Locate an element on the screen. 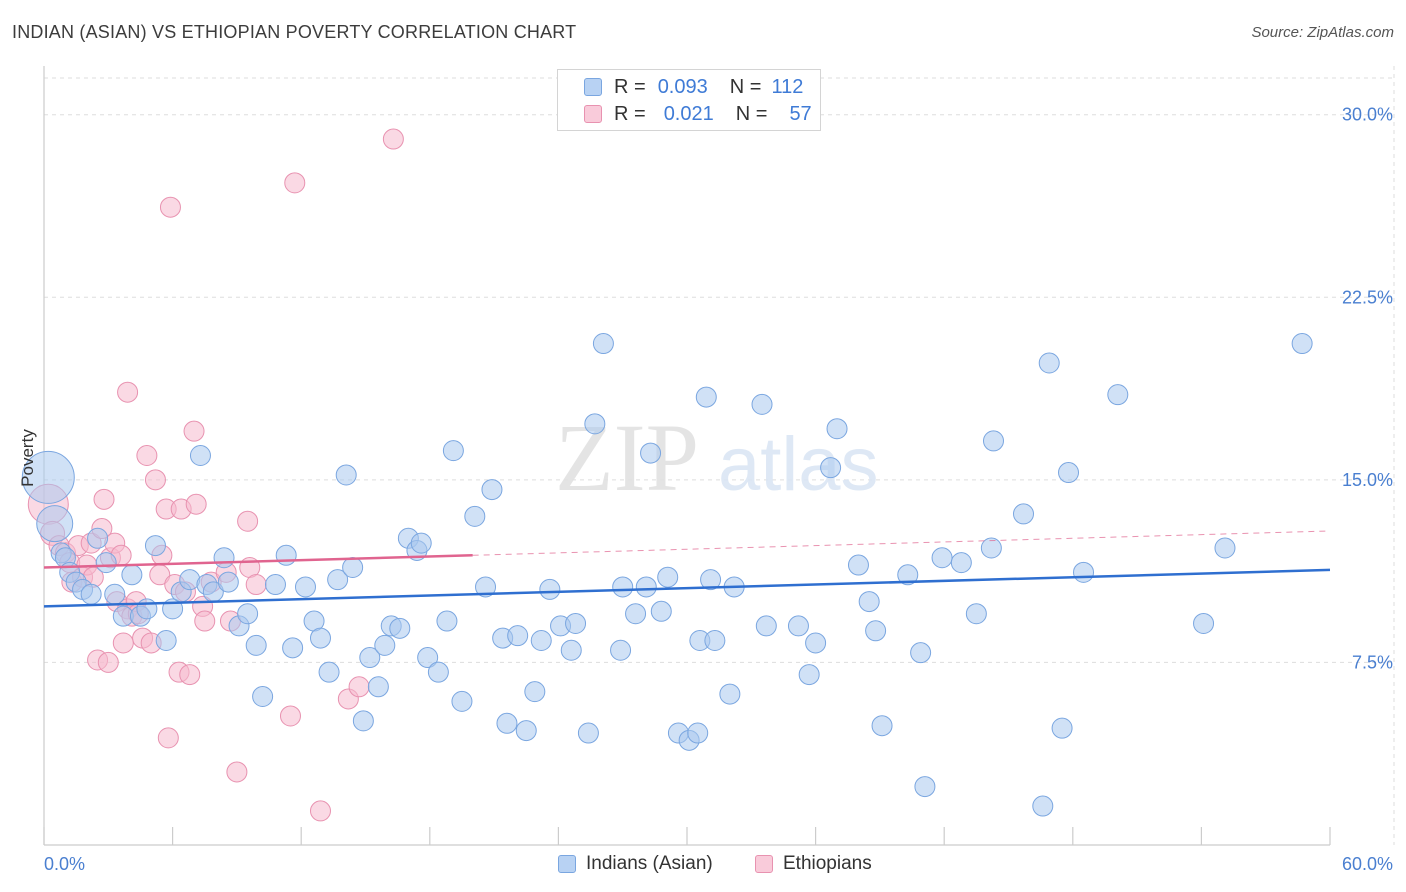 This screenshot has height=892, width=1406. bottom-legend-ethiopians: Ethiopians is located at coordinates (813, 864).